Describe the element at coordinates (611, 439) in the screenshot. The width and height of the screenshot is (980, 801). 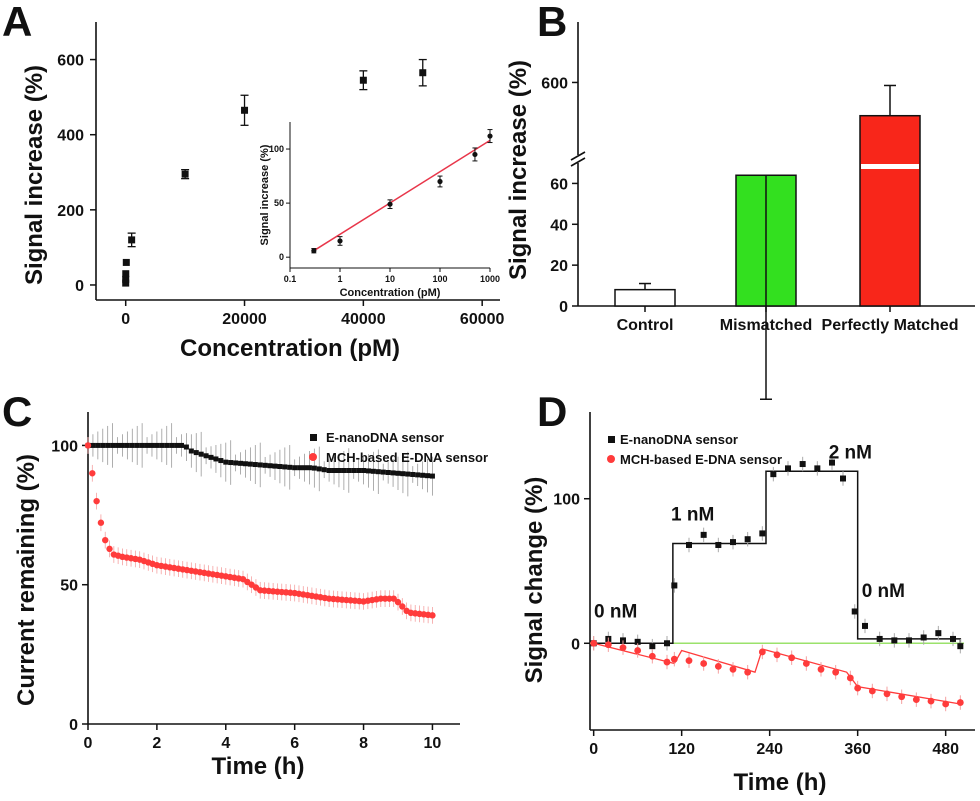
I see `legend-marker-square` at that location.